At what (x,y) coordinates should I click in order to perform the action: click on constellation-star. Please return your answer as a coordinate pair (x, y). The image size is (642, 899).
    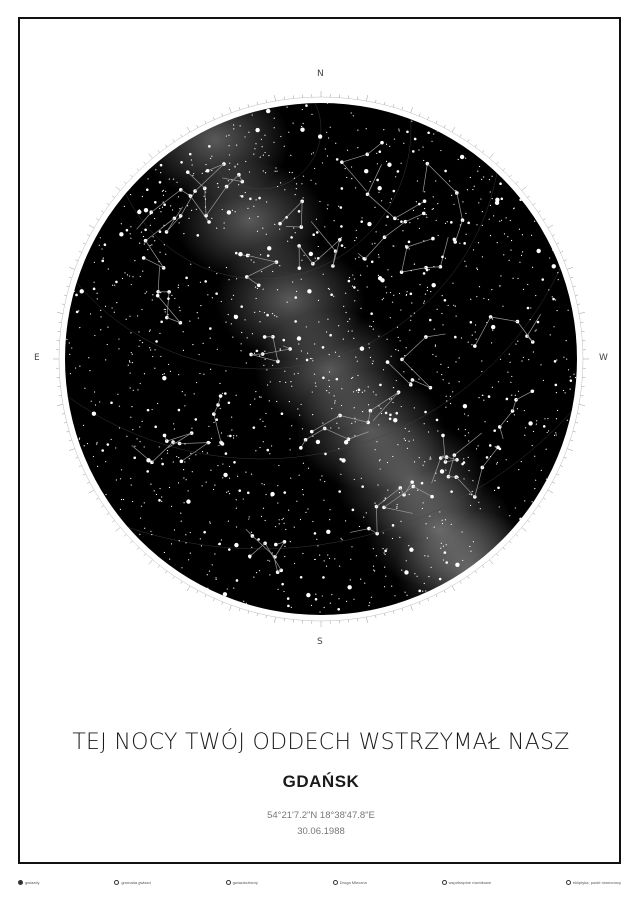
    Looking at the image, I should click on (273, 336).